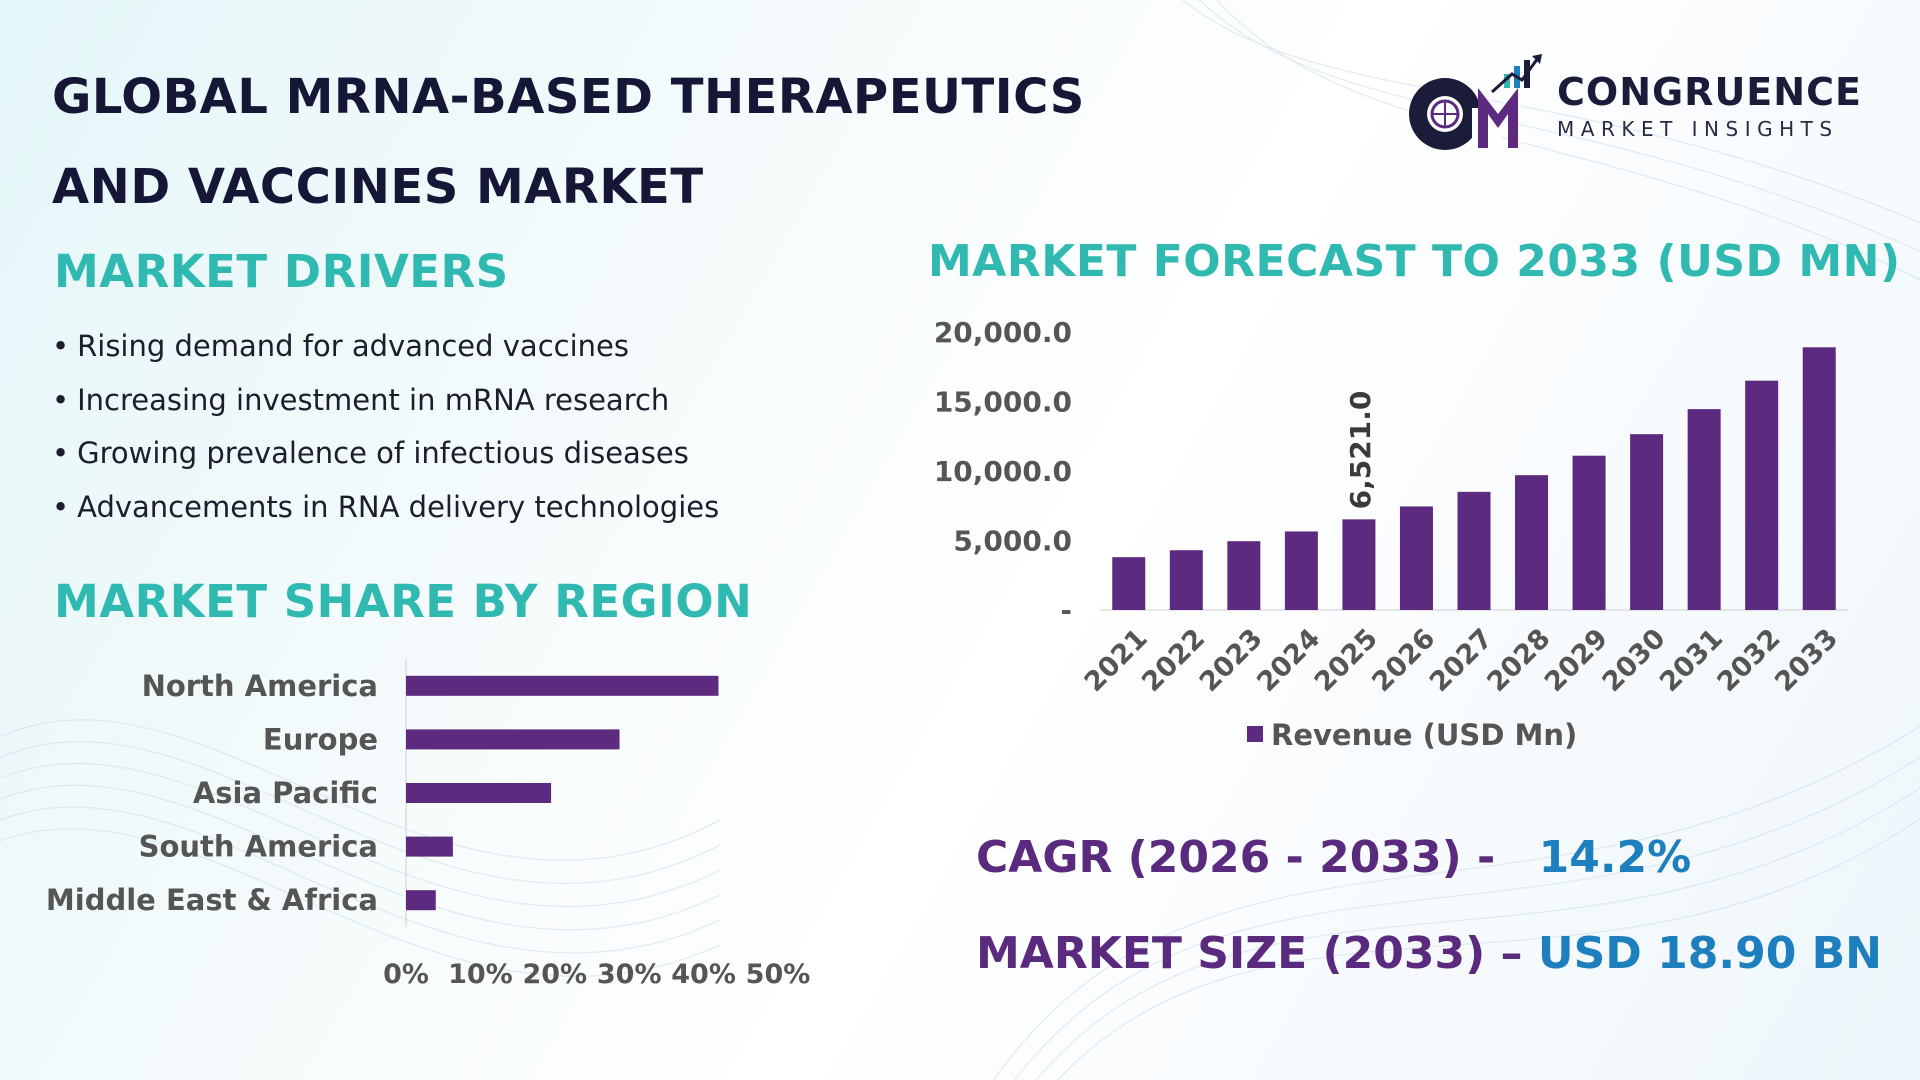 Image resolution: width=1920 pixels, height=1080 pixels. What do you see at coordinates (403, 601) in the screenshot?
I see `market-share-heading: MARKET SHARE BY REGION` at bounding box center [403, 601].